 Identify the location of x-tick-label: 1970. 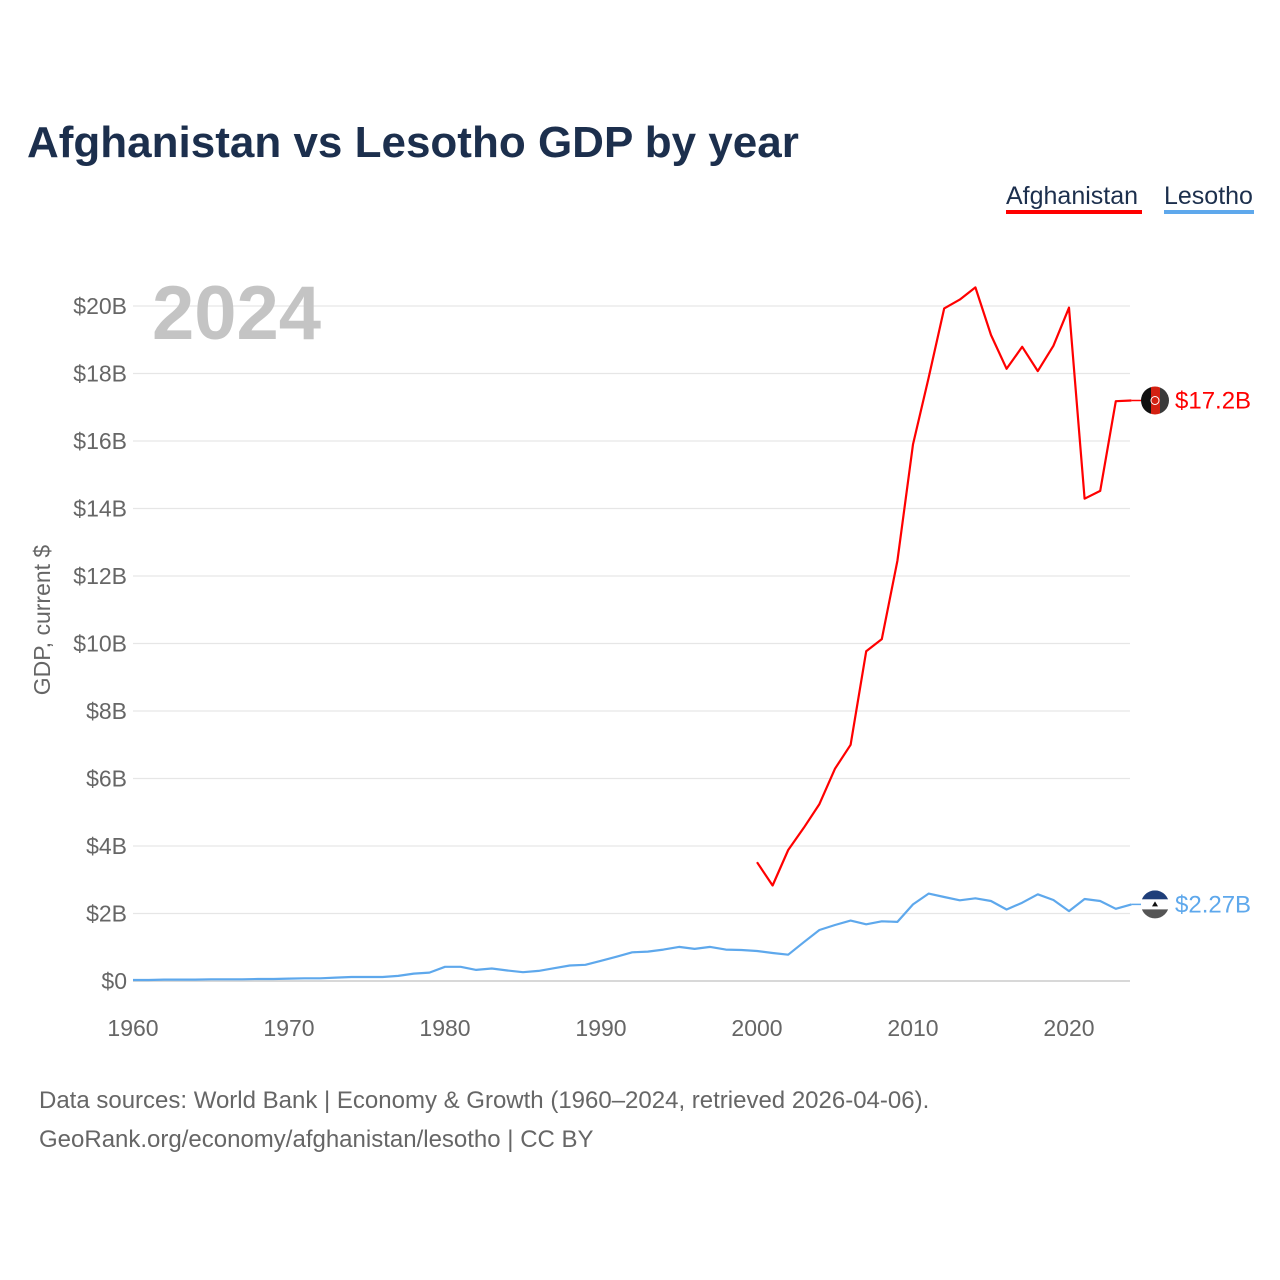
(288, 1028).